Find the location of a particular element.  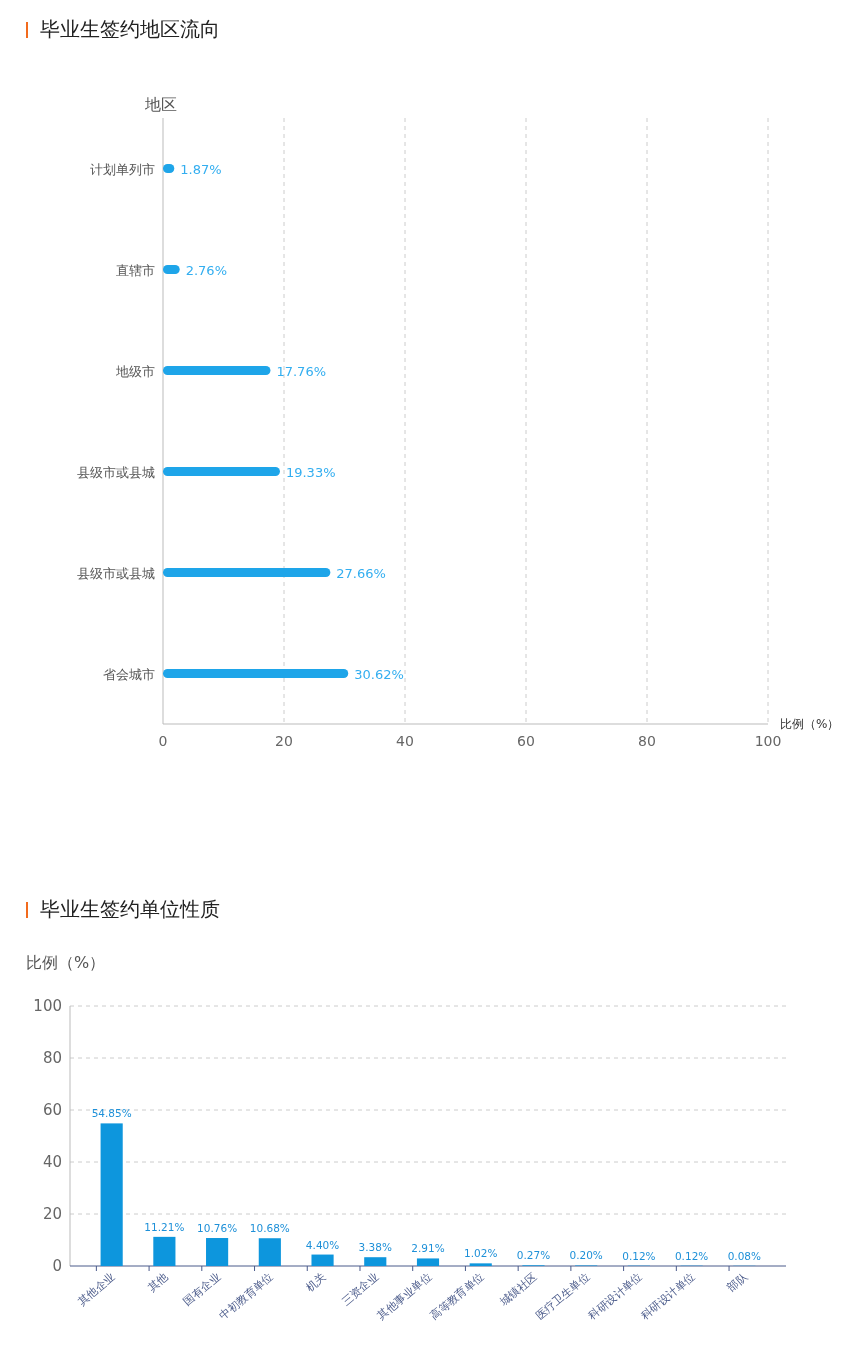

y-tick-label: 0 is located at coordinates (57, 1266).